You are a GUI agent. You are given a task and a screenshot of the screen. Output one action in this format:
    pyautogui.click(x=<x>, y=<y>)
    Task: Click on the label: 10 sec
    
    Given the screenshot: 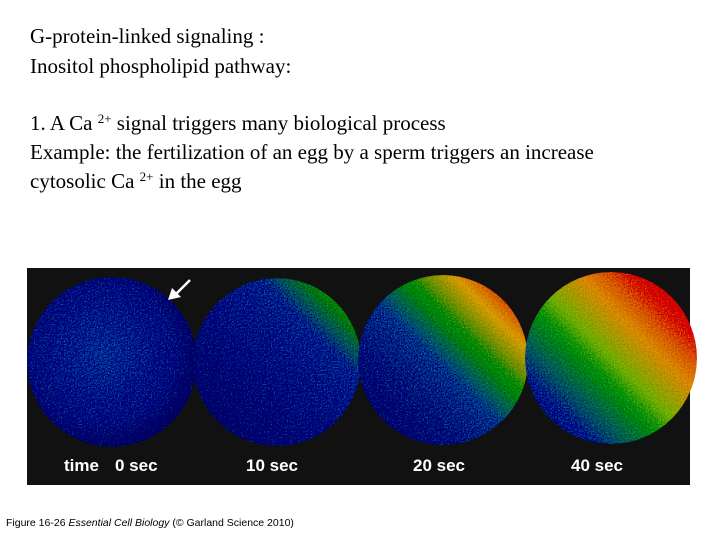 What is the action you would take?
    pyautogui.click(x=272, y=465)
    